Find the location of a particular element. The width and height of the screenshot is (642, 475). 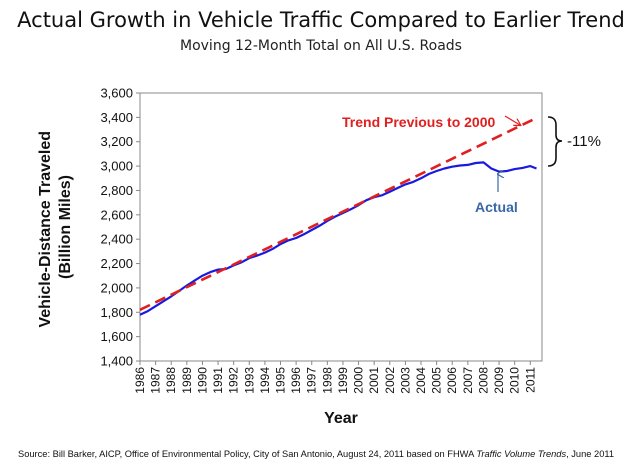

x-tick-label: 2002 is located at coordinates (390, 380).